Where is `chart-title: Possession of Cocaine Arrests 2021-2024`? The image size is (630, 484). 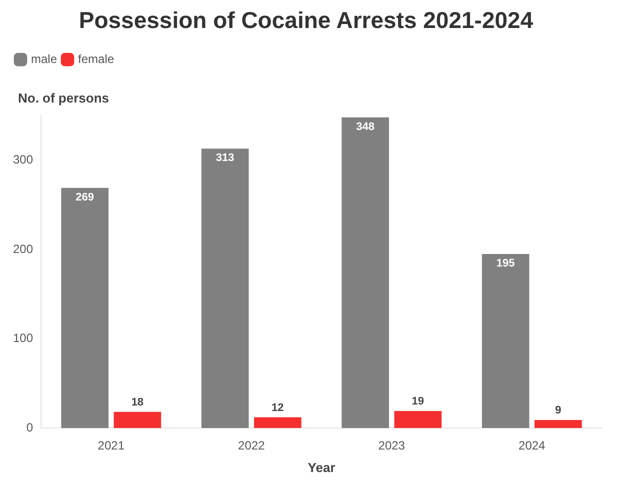
chart-title: Possession of Cocaine Arrests 2021-2024 is located at coordinates (306, 20).